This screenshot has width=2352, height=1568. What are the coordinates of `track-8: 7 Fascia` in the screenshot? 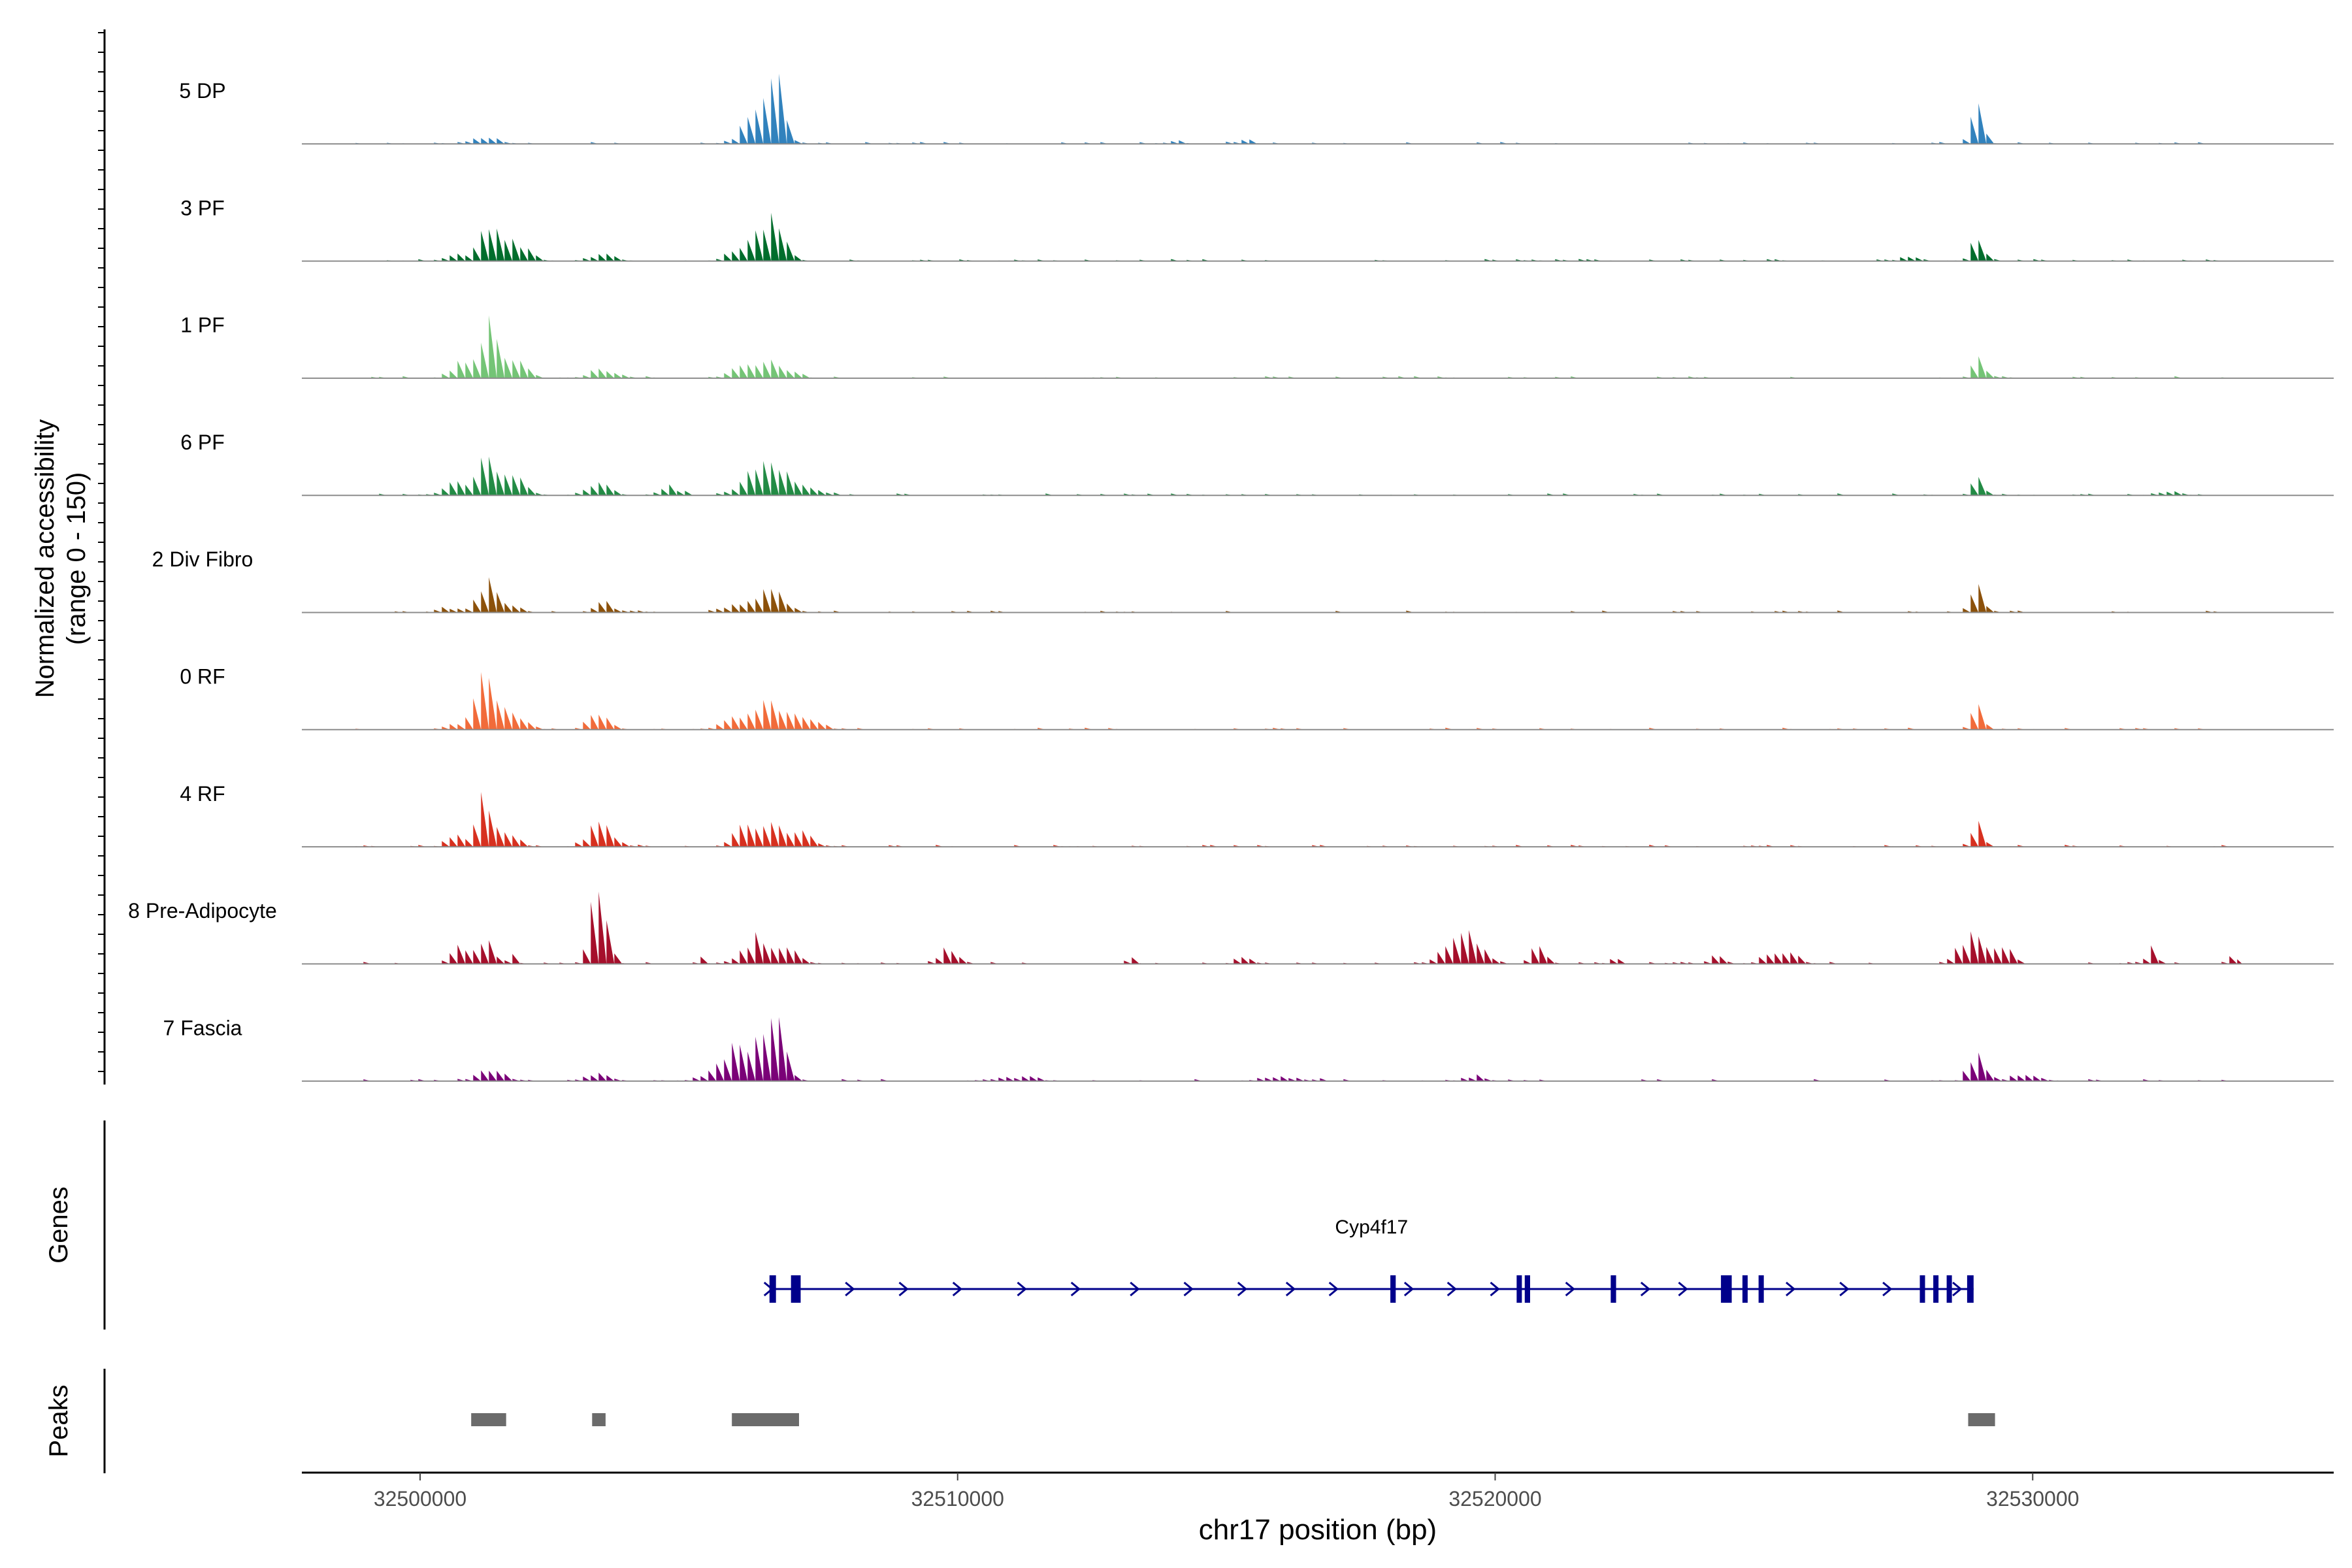 It's located at (1248, 1049).